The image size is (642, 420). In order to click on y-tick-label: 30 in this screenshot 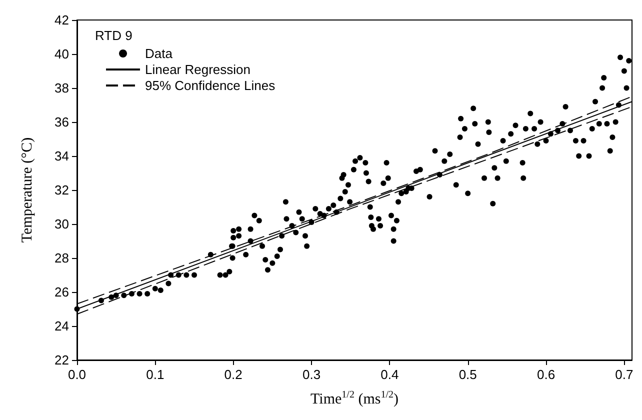, I will do `click(61, 224)`.